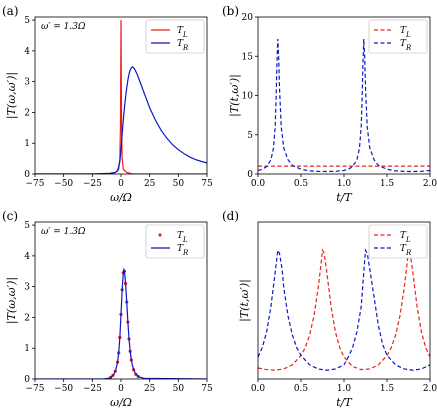  I want to click on y-tick-label: 15, so click(248, 57).